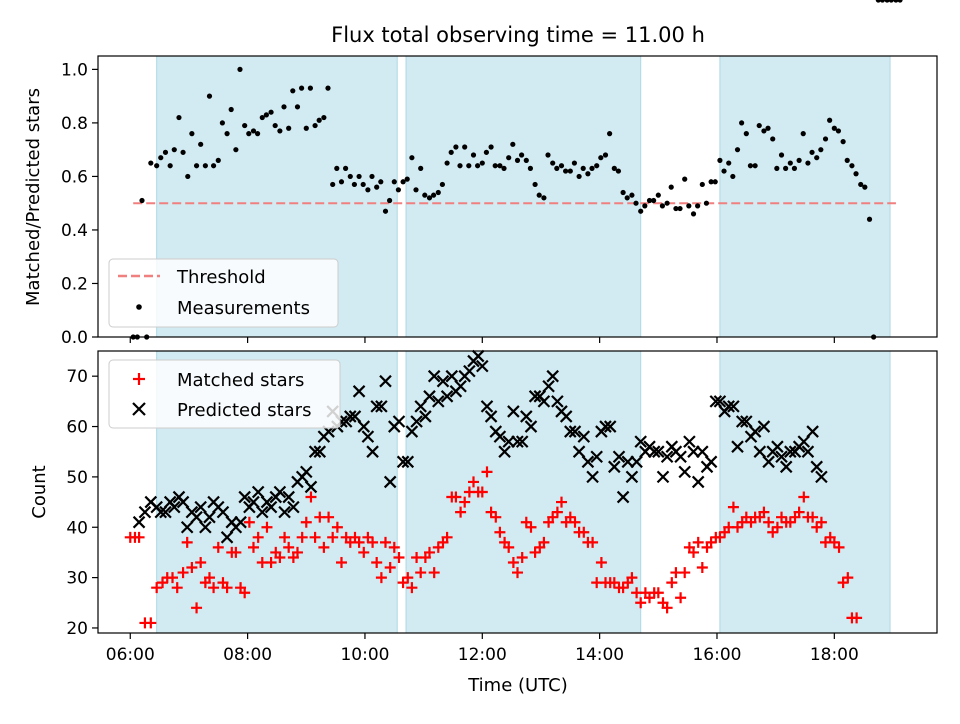 Image resolution: width=960 pixels, height=724 pixels. I want to click on bottom-y-tick-label: 50, so click(77, 478).